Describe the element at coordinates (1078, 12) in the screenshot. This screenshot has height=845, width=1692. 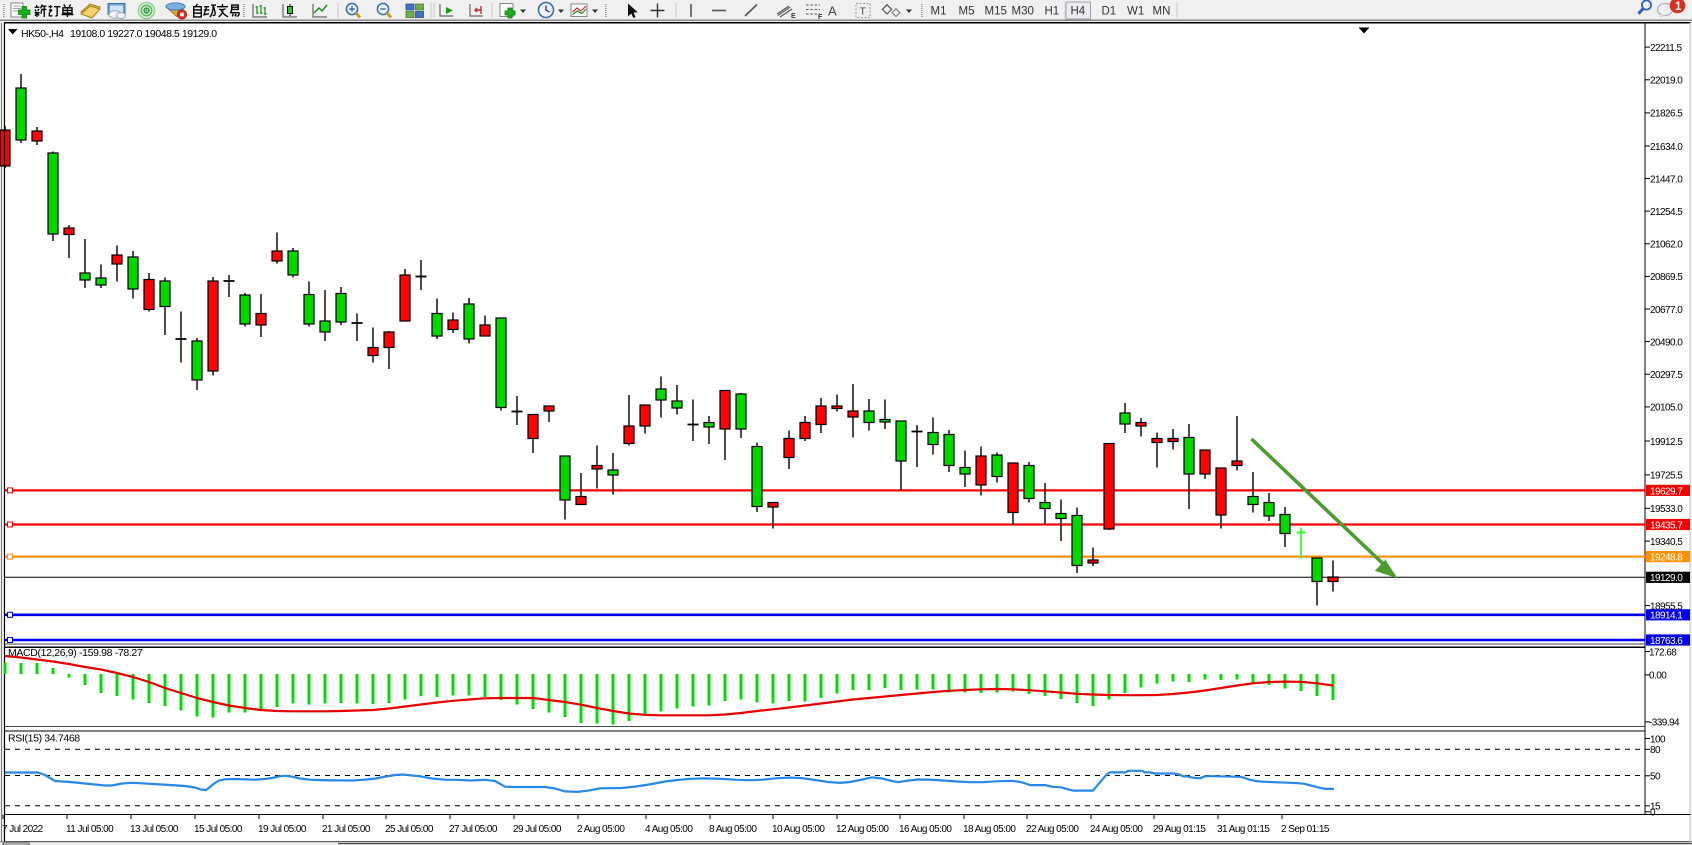
I see `svg-text: H4` at that location.